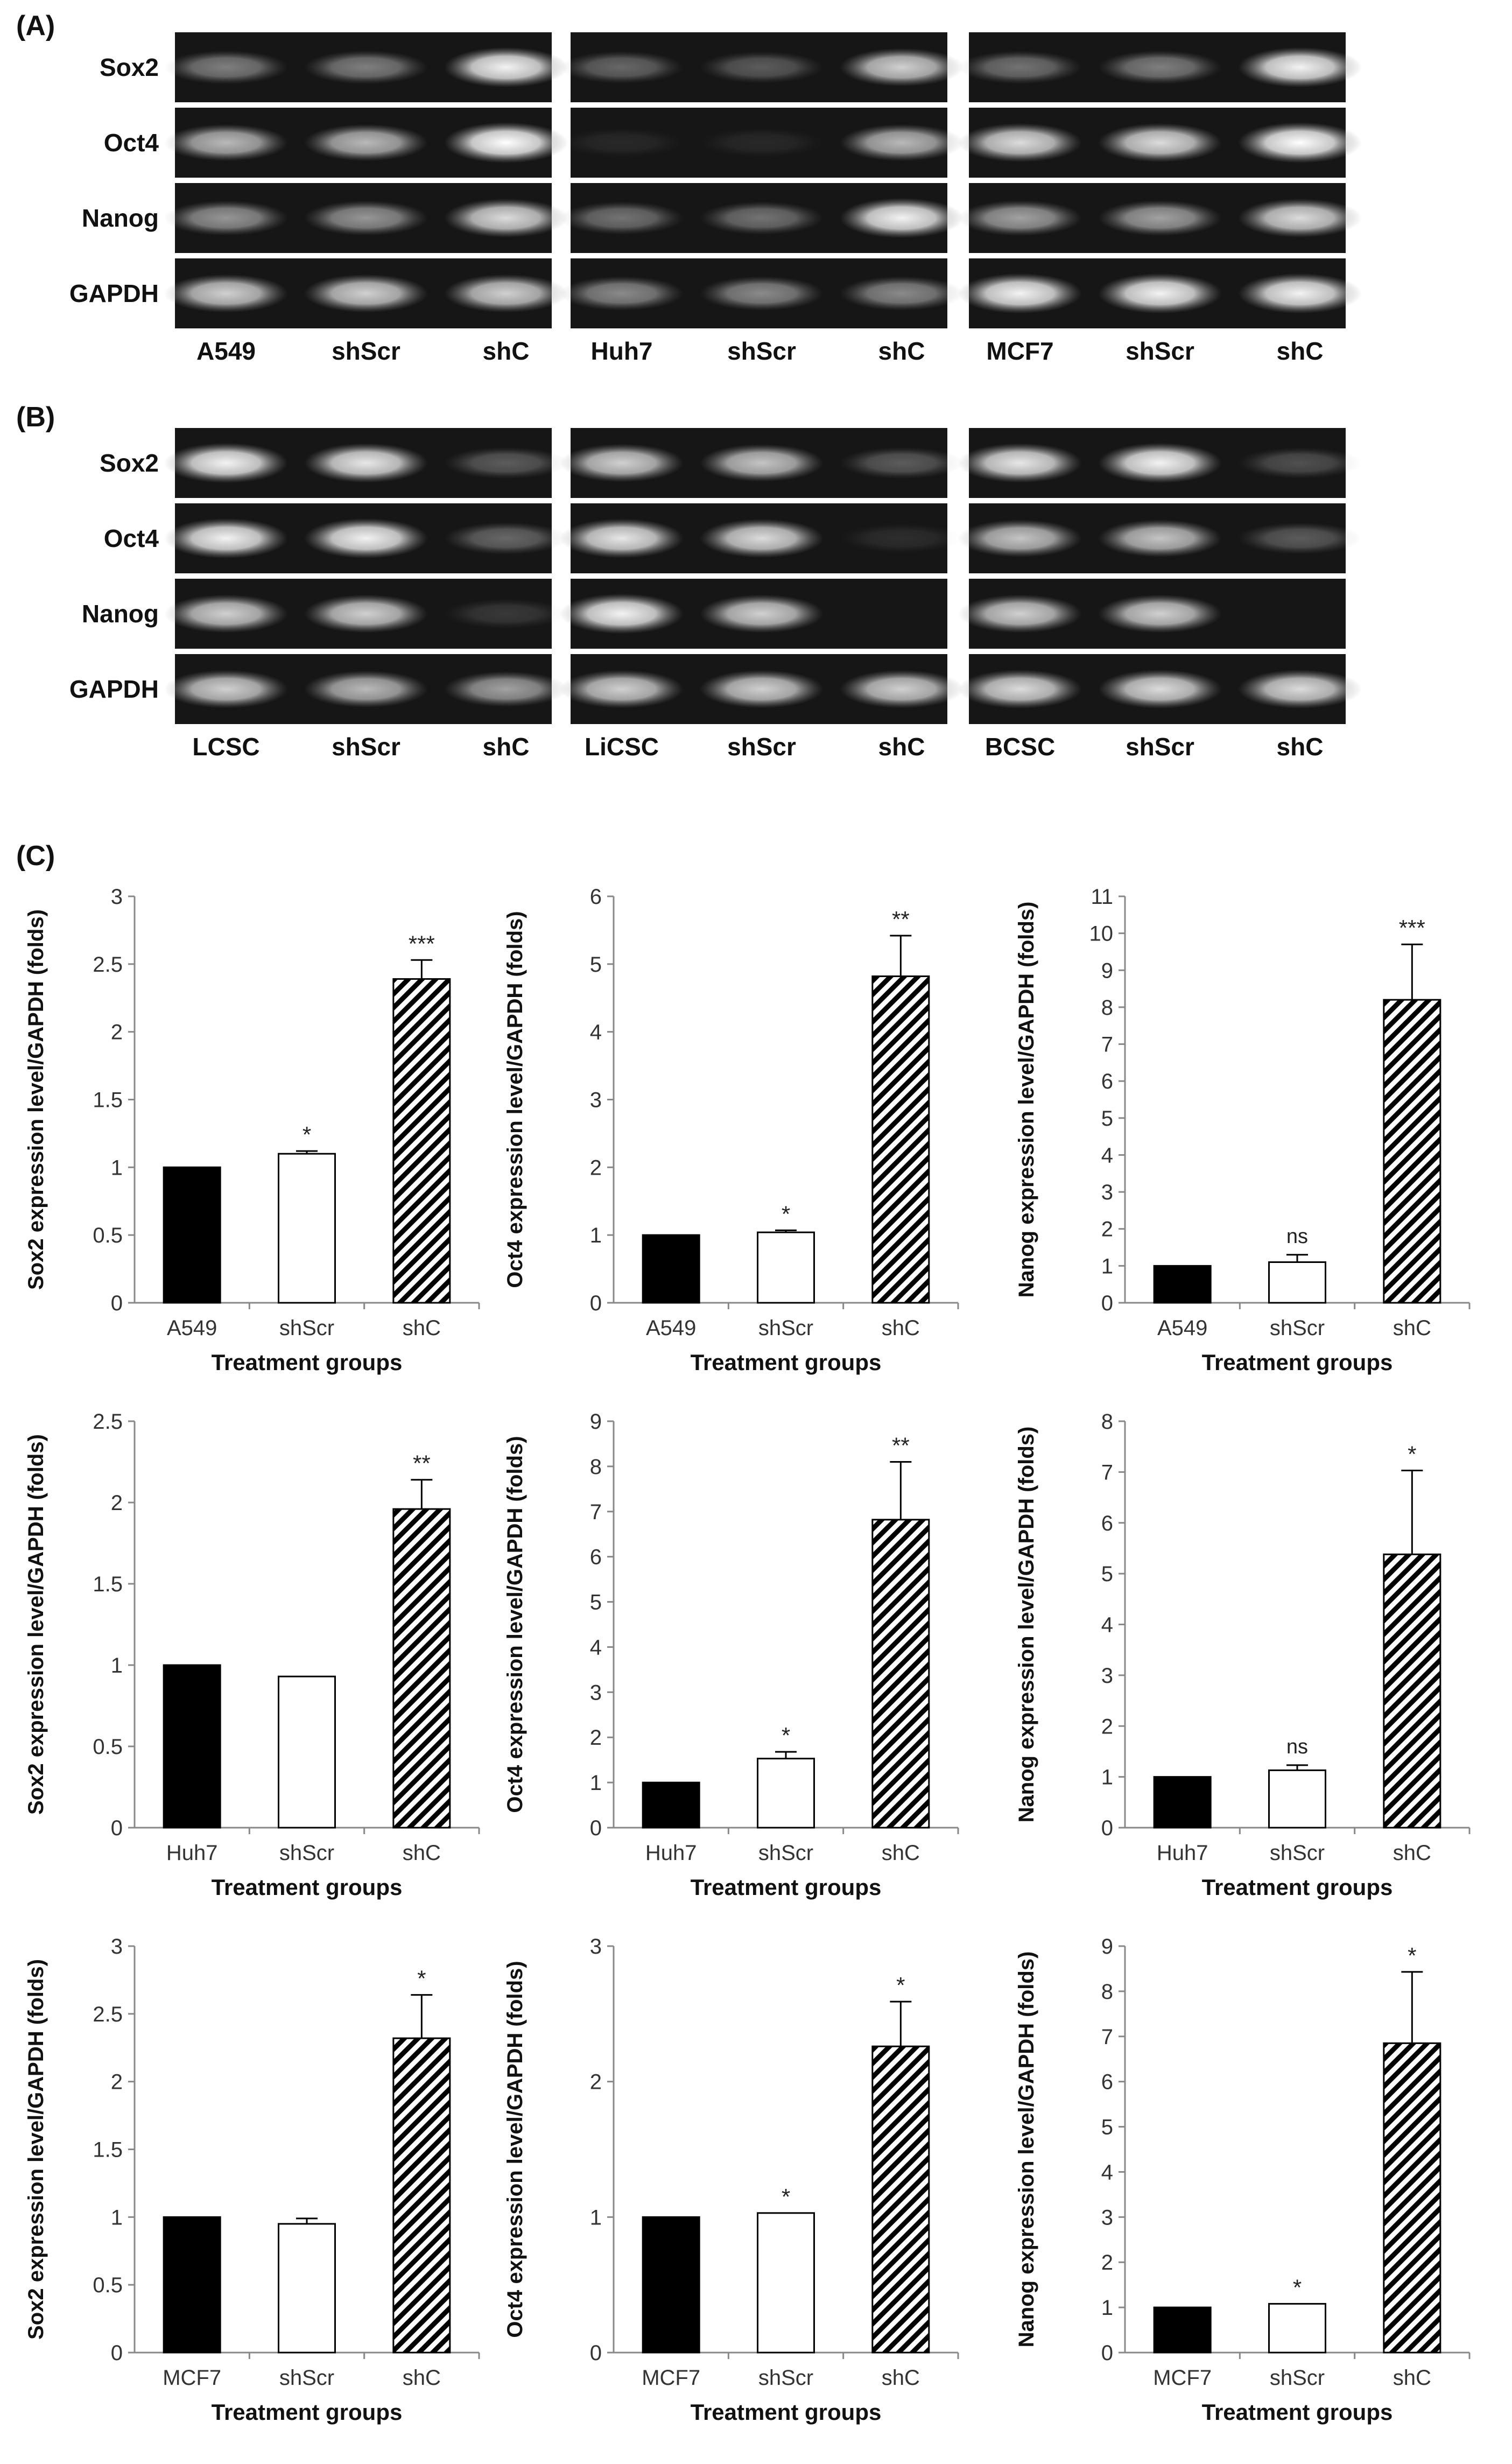  I want to click on gel-lane-label: shScr, so click(366, 351).